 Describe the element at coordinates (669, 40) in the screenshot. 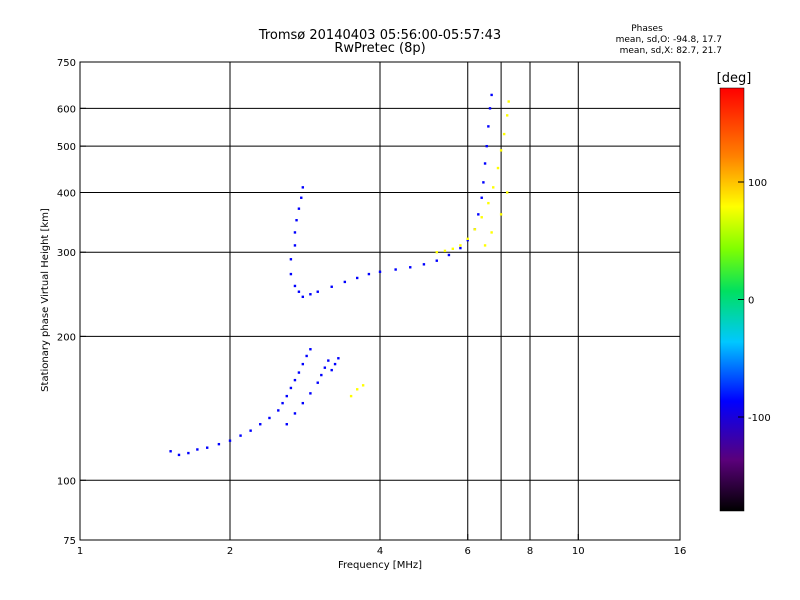

I see `stats-line-o: mean, sd,O: -94.8, 17.7` at that location.